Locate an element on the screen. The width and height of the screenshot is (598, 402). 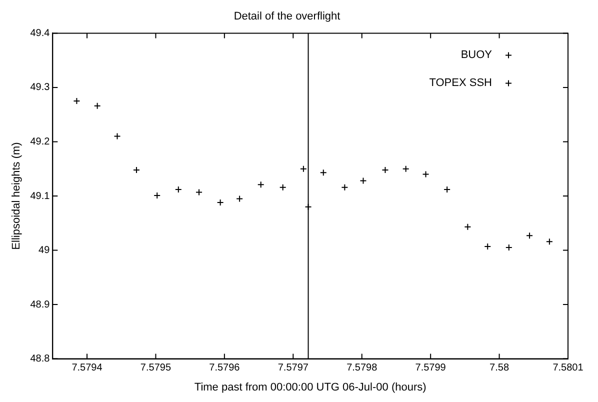
x-tick-label: 7.58 is located at coordinates (500, 368).